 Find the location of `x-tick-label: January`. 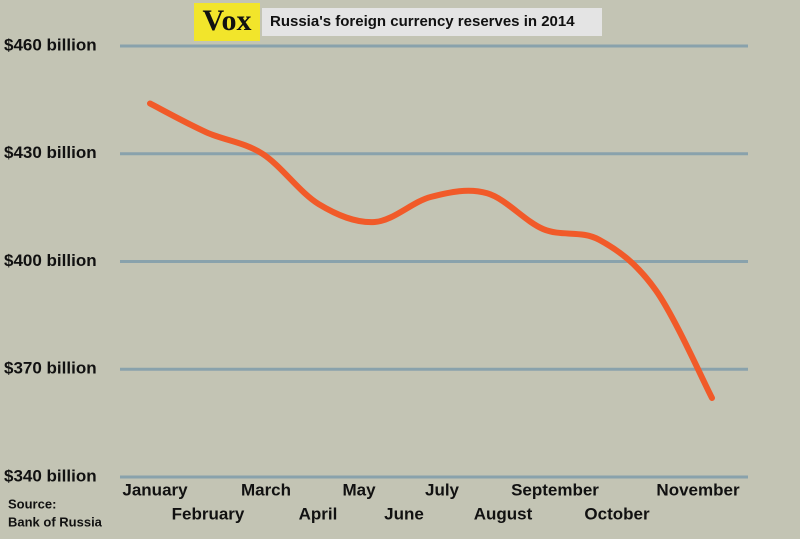

x-tick-label: January is located at coordinates (155, 489).